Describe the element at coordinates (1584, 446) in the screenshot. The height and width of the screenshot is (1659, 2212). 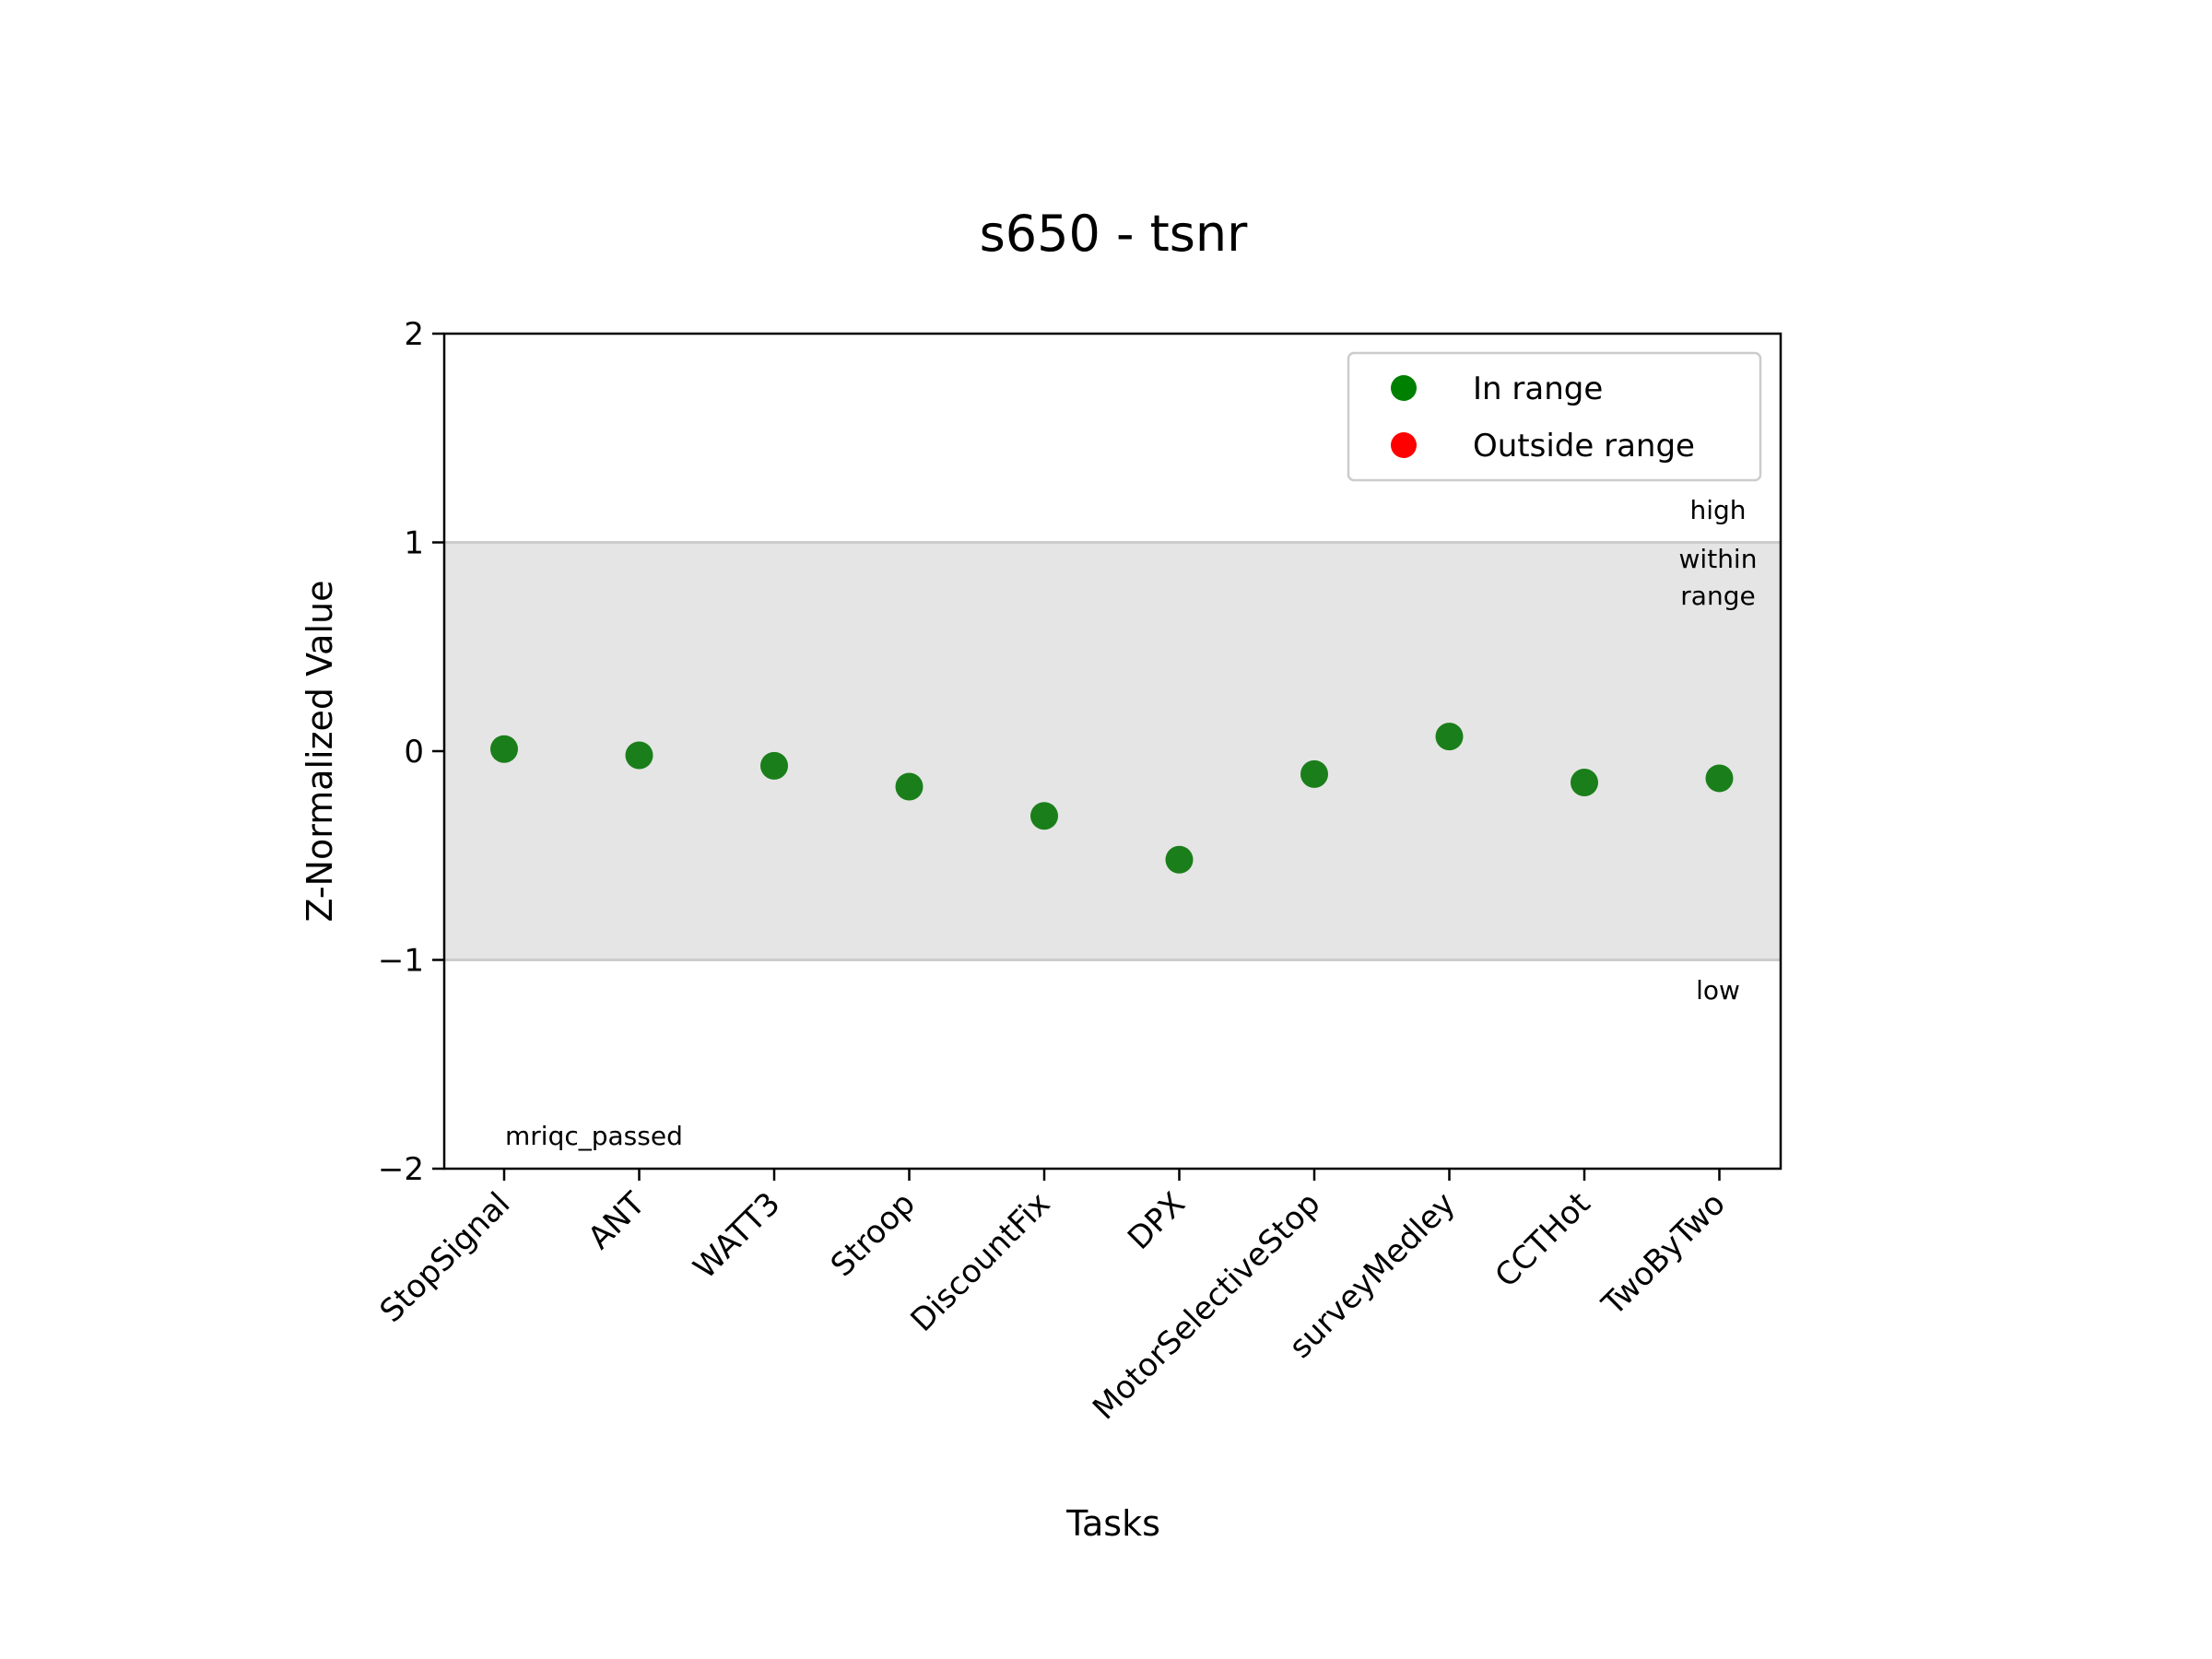
I see `legend-entry-label: Outside range` at that location.